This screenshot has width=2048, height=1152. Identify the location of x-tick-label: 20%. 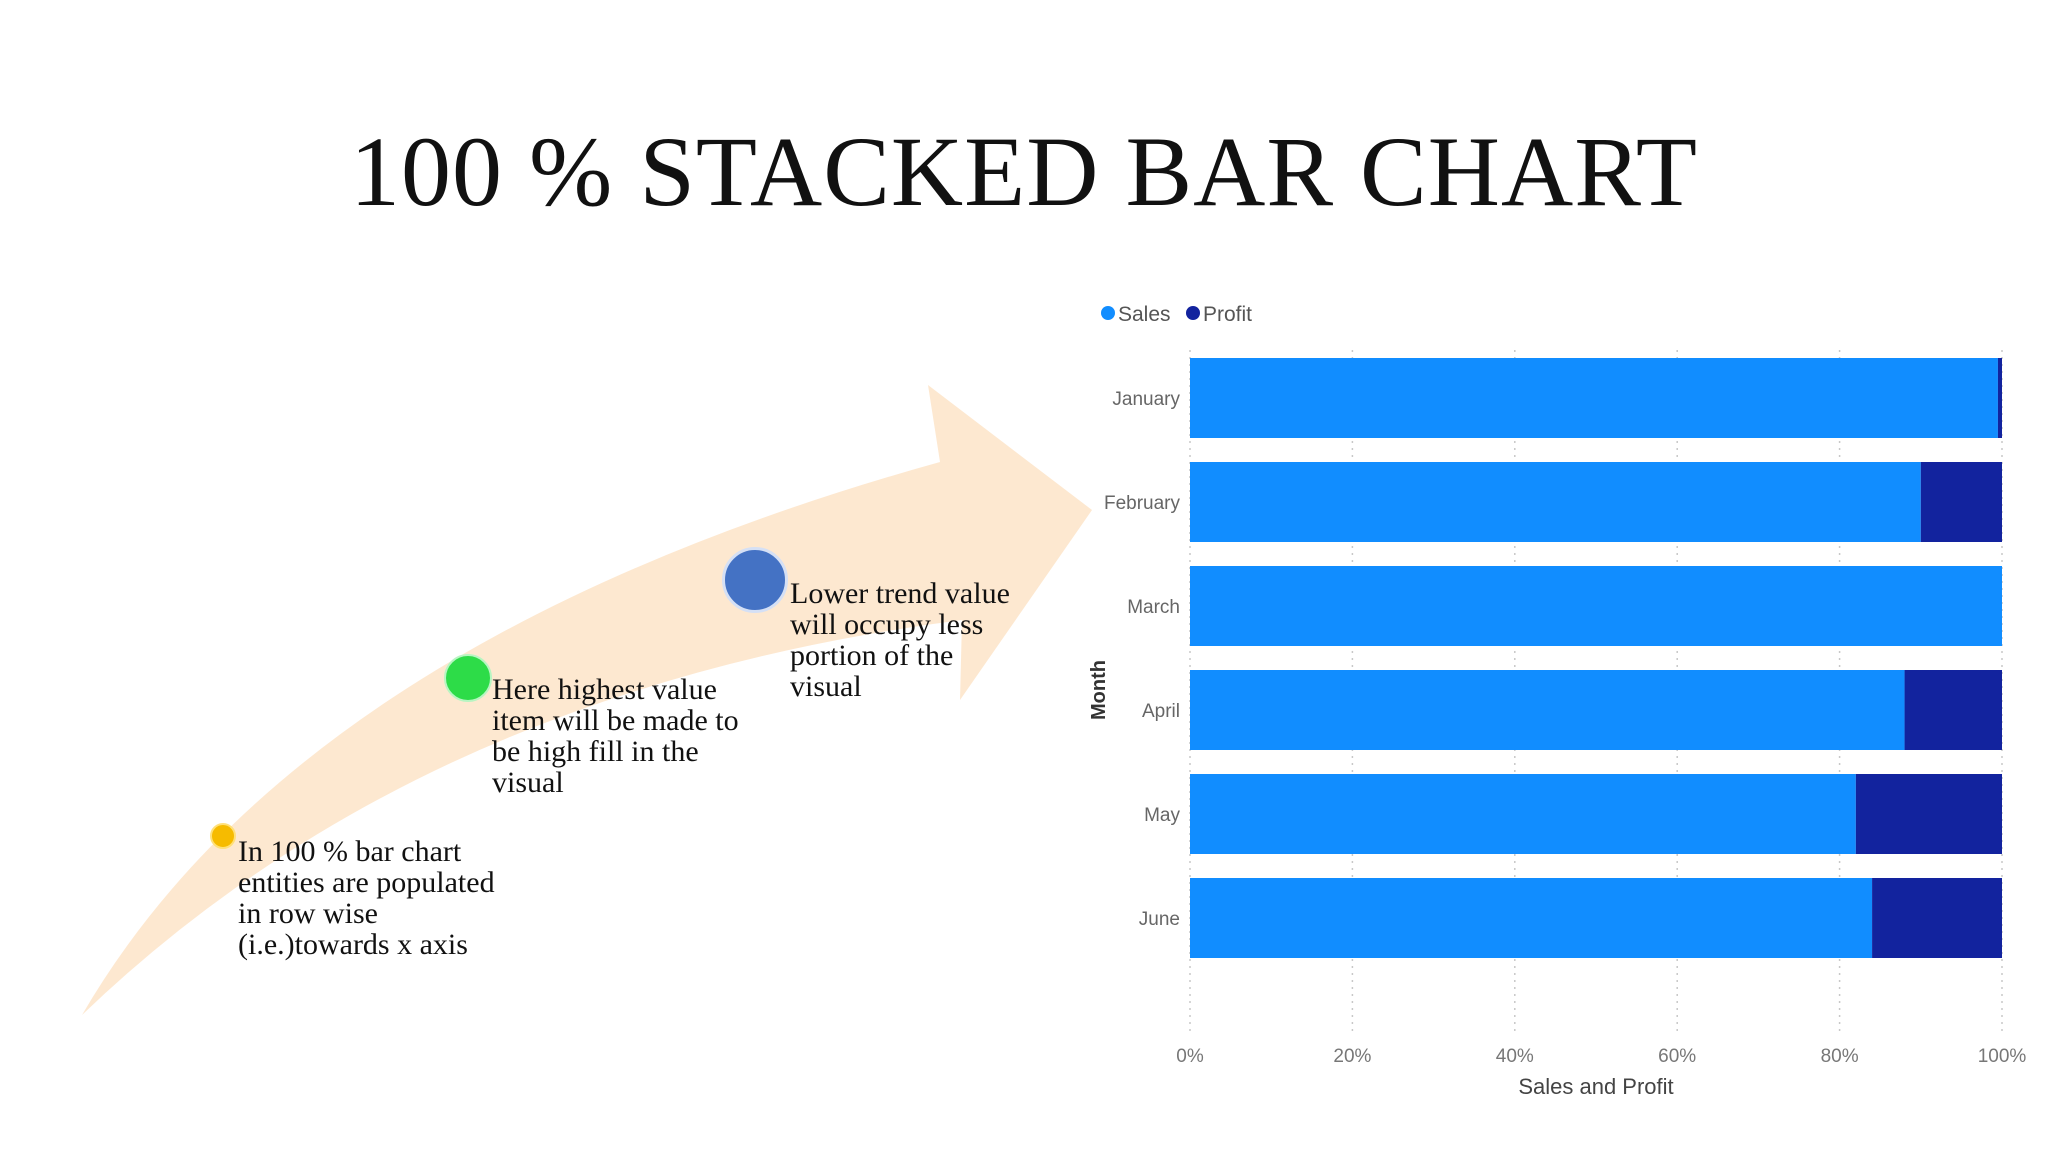
(1352, 1056).